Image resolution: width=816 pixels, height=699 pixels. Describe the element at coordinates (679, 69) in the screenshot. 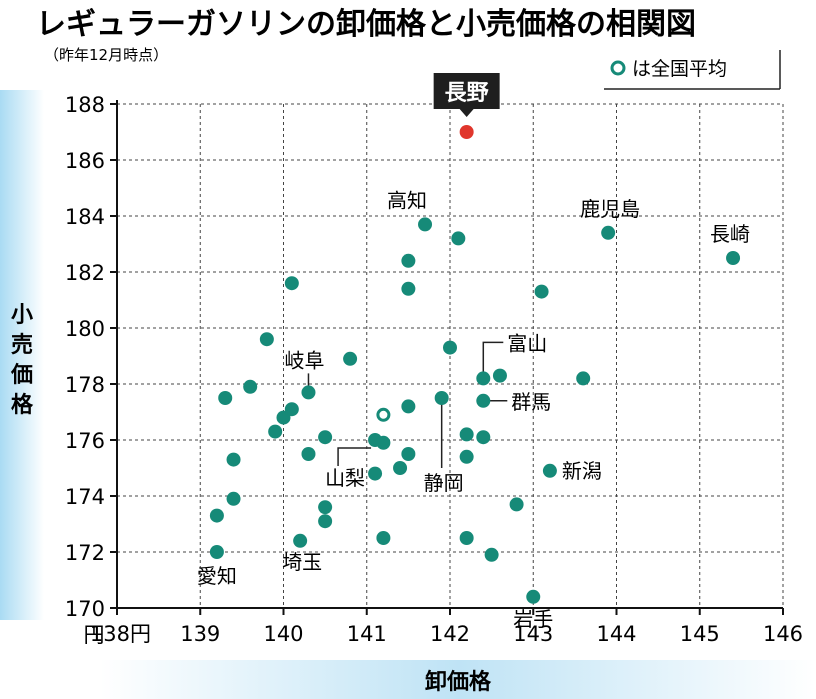

I see `legend-text: は全国平均` at that location.